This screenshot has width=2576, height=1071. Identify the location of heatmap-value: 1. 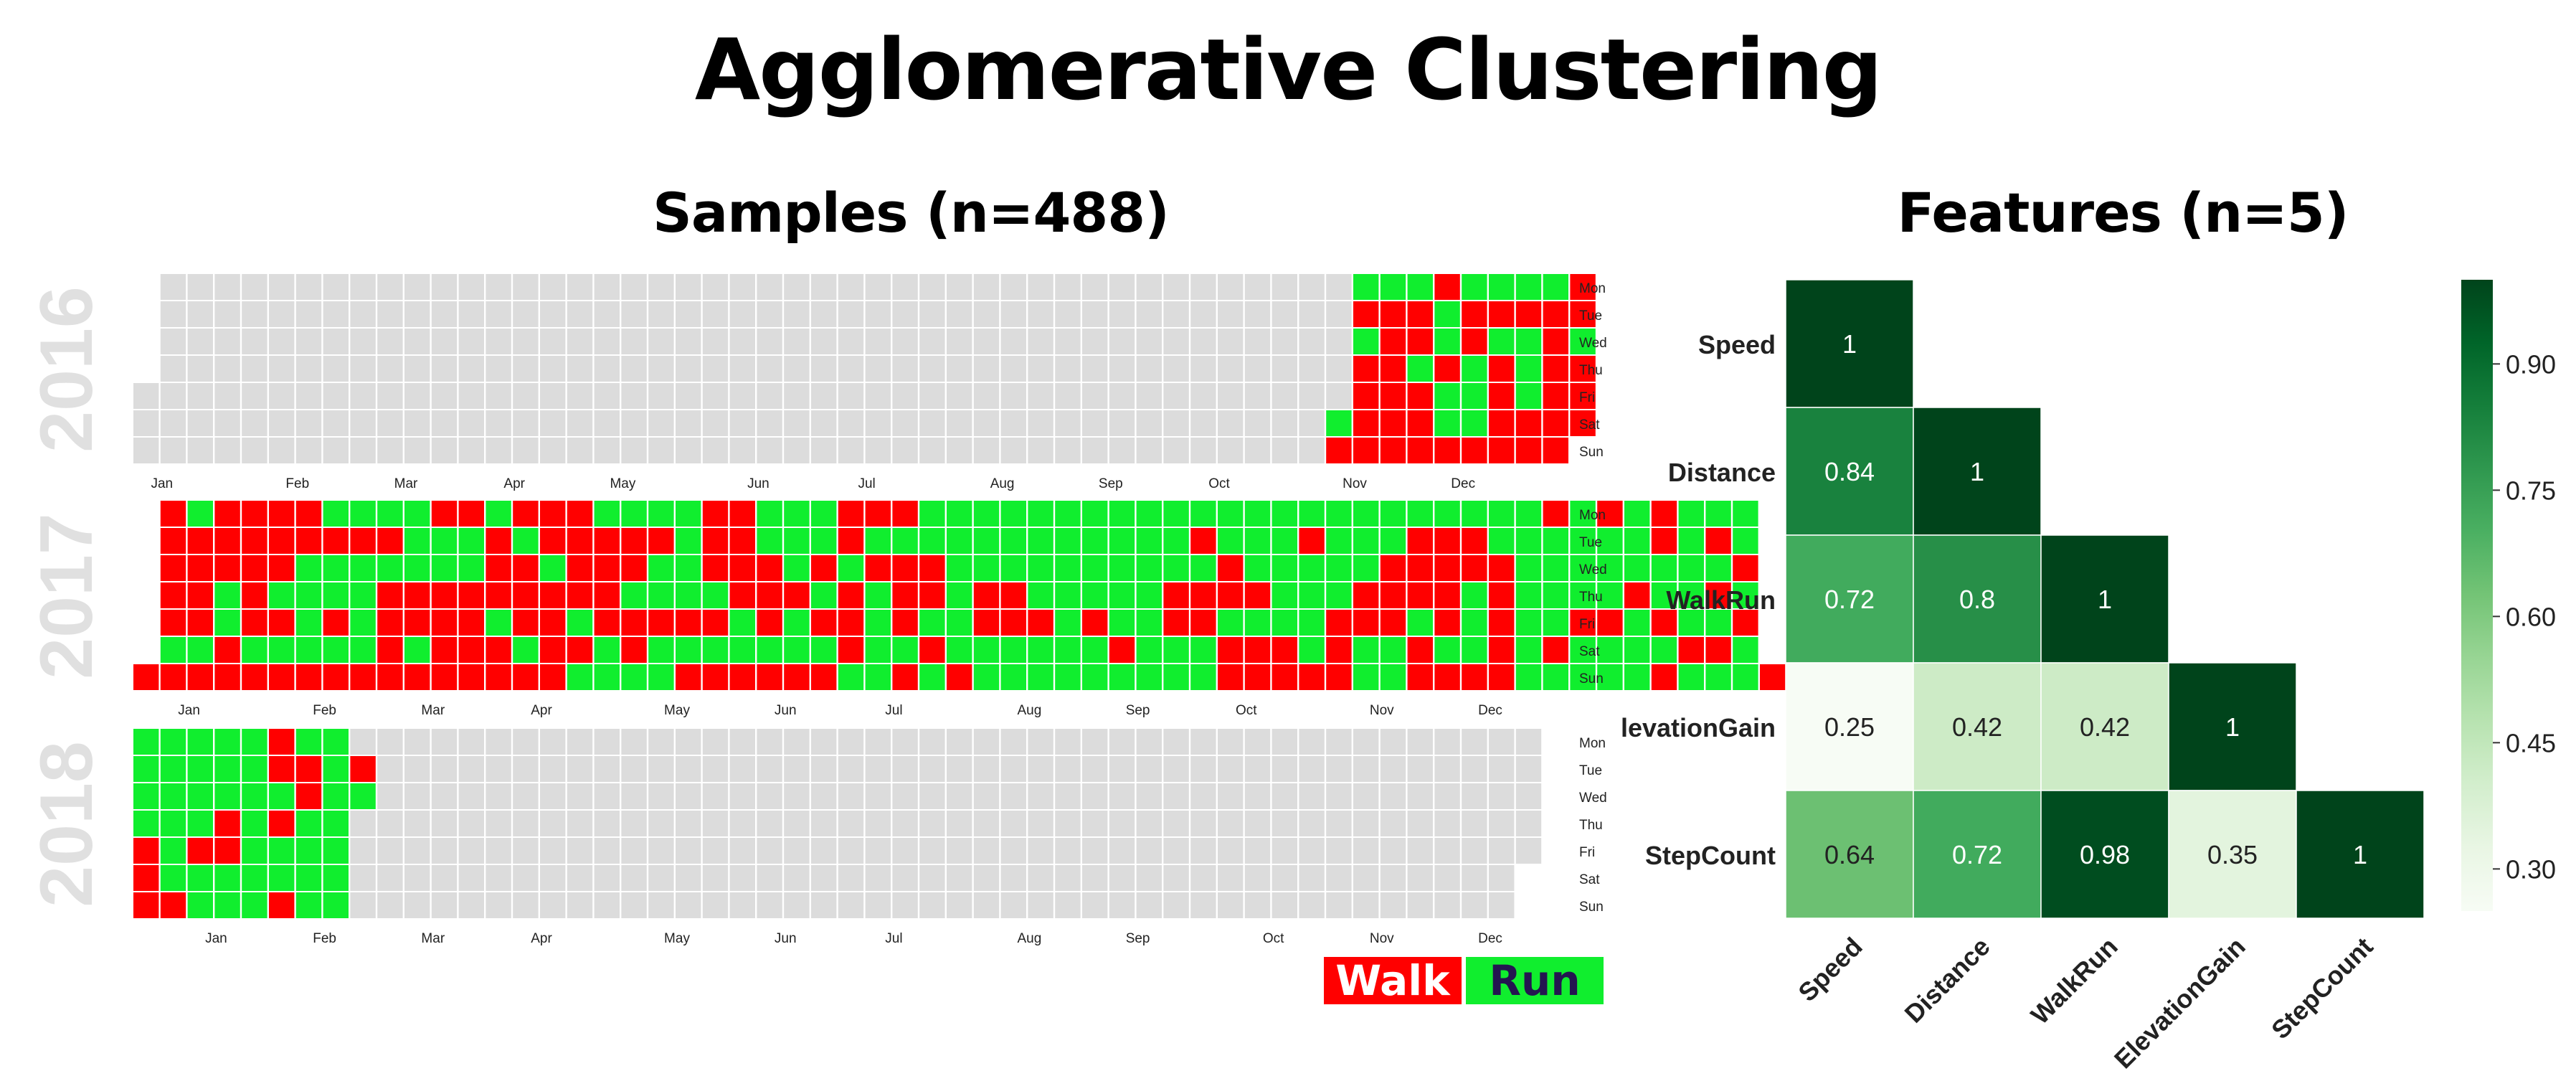
(1849, 344).